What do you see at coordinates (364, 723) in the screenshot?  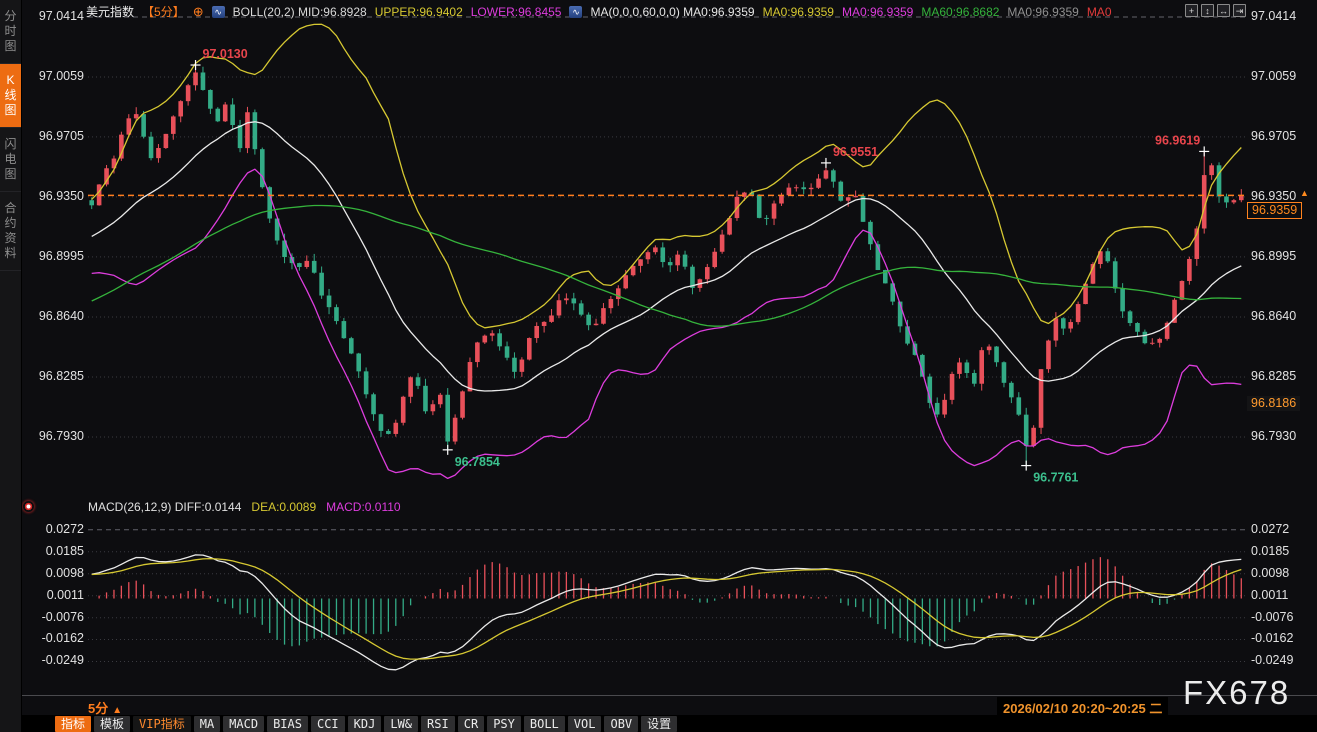 I see `tab-KDJ: KDJ` at bounding box center [364, 723].